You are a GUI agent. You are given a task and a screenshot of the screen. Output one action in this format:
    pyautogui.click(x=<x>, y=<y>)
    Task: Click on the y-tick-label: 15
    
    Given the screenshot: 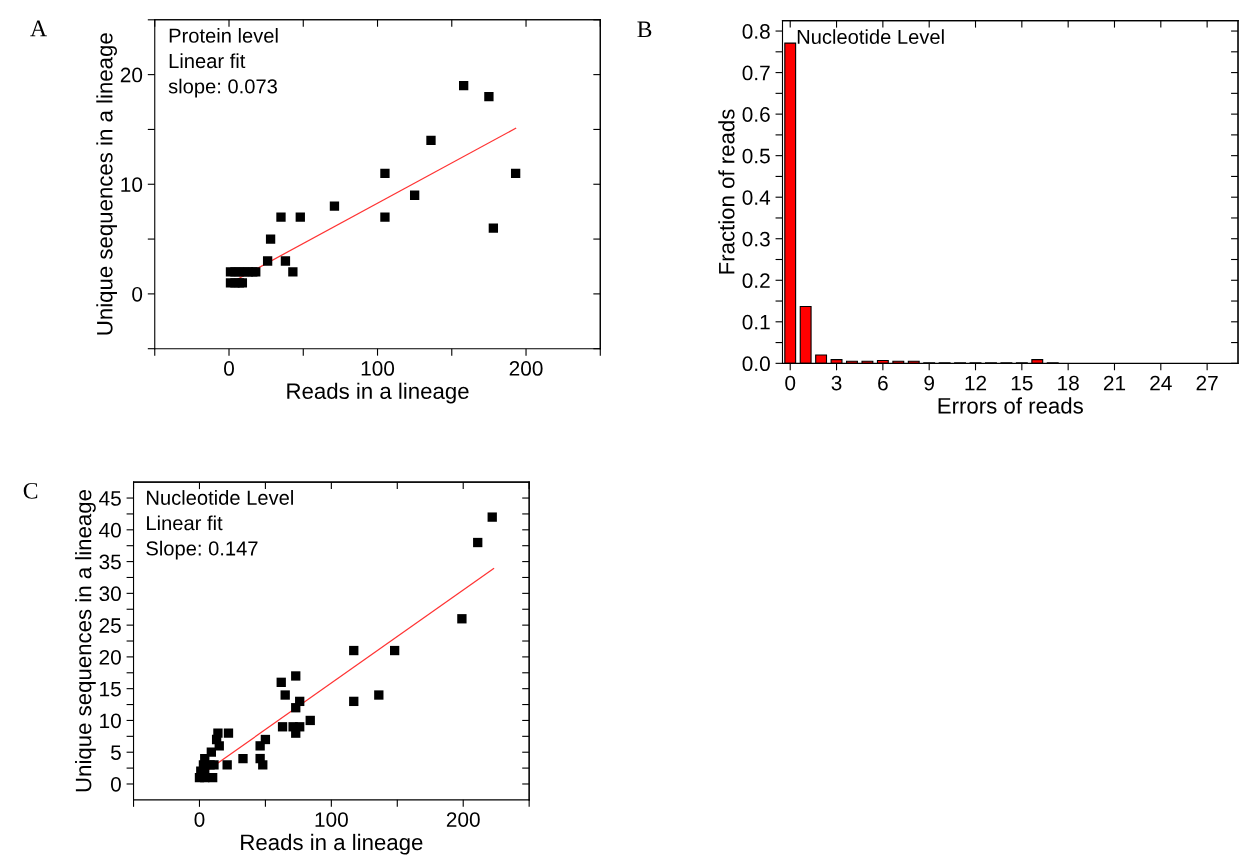 What is the action you would take?
    pyautogui.click(x=110, y=689)
    